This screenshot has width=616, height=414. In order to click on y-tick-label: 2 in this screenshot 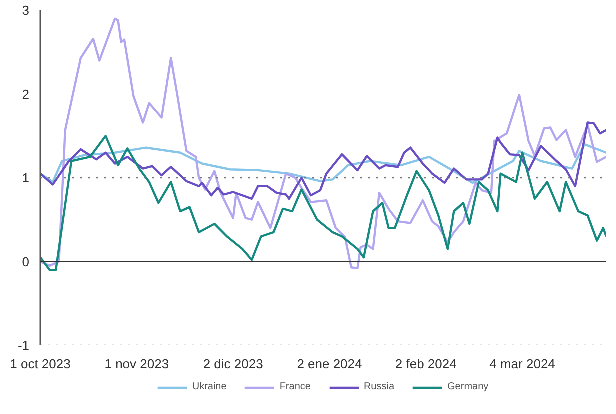, I will do `click(26, 94)`.